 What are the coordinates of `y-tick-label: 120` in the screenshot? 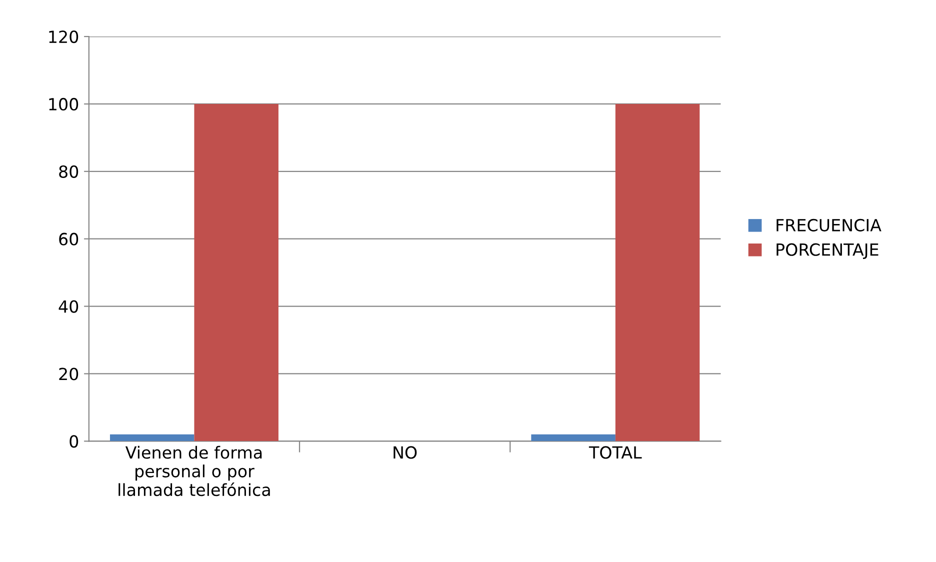 It's located at (63, 37).